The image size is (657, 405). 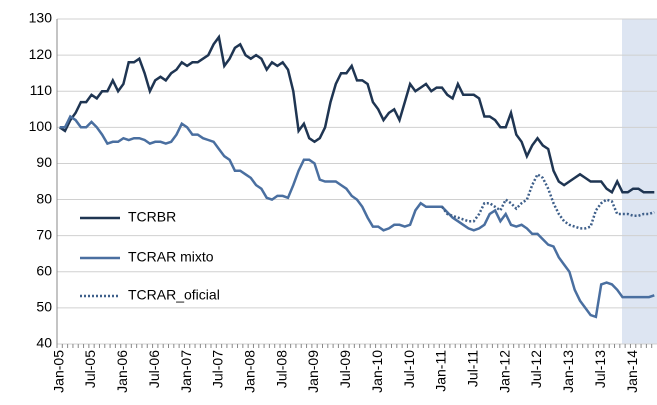 I want to click on shaded-period, so click(x=639, y=181).